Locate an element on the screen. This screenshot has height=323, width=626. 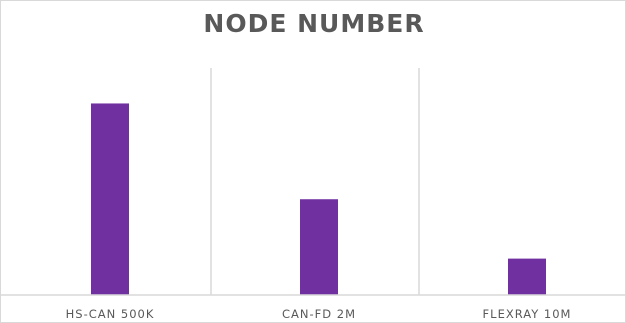
x-tick-label: CAN-FD 2M is located at coordinates (319, 314).